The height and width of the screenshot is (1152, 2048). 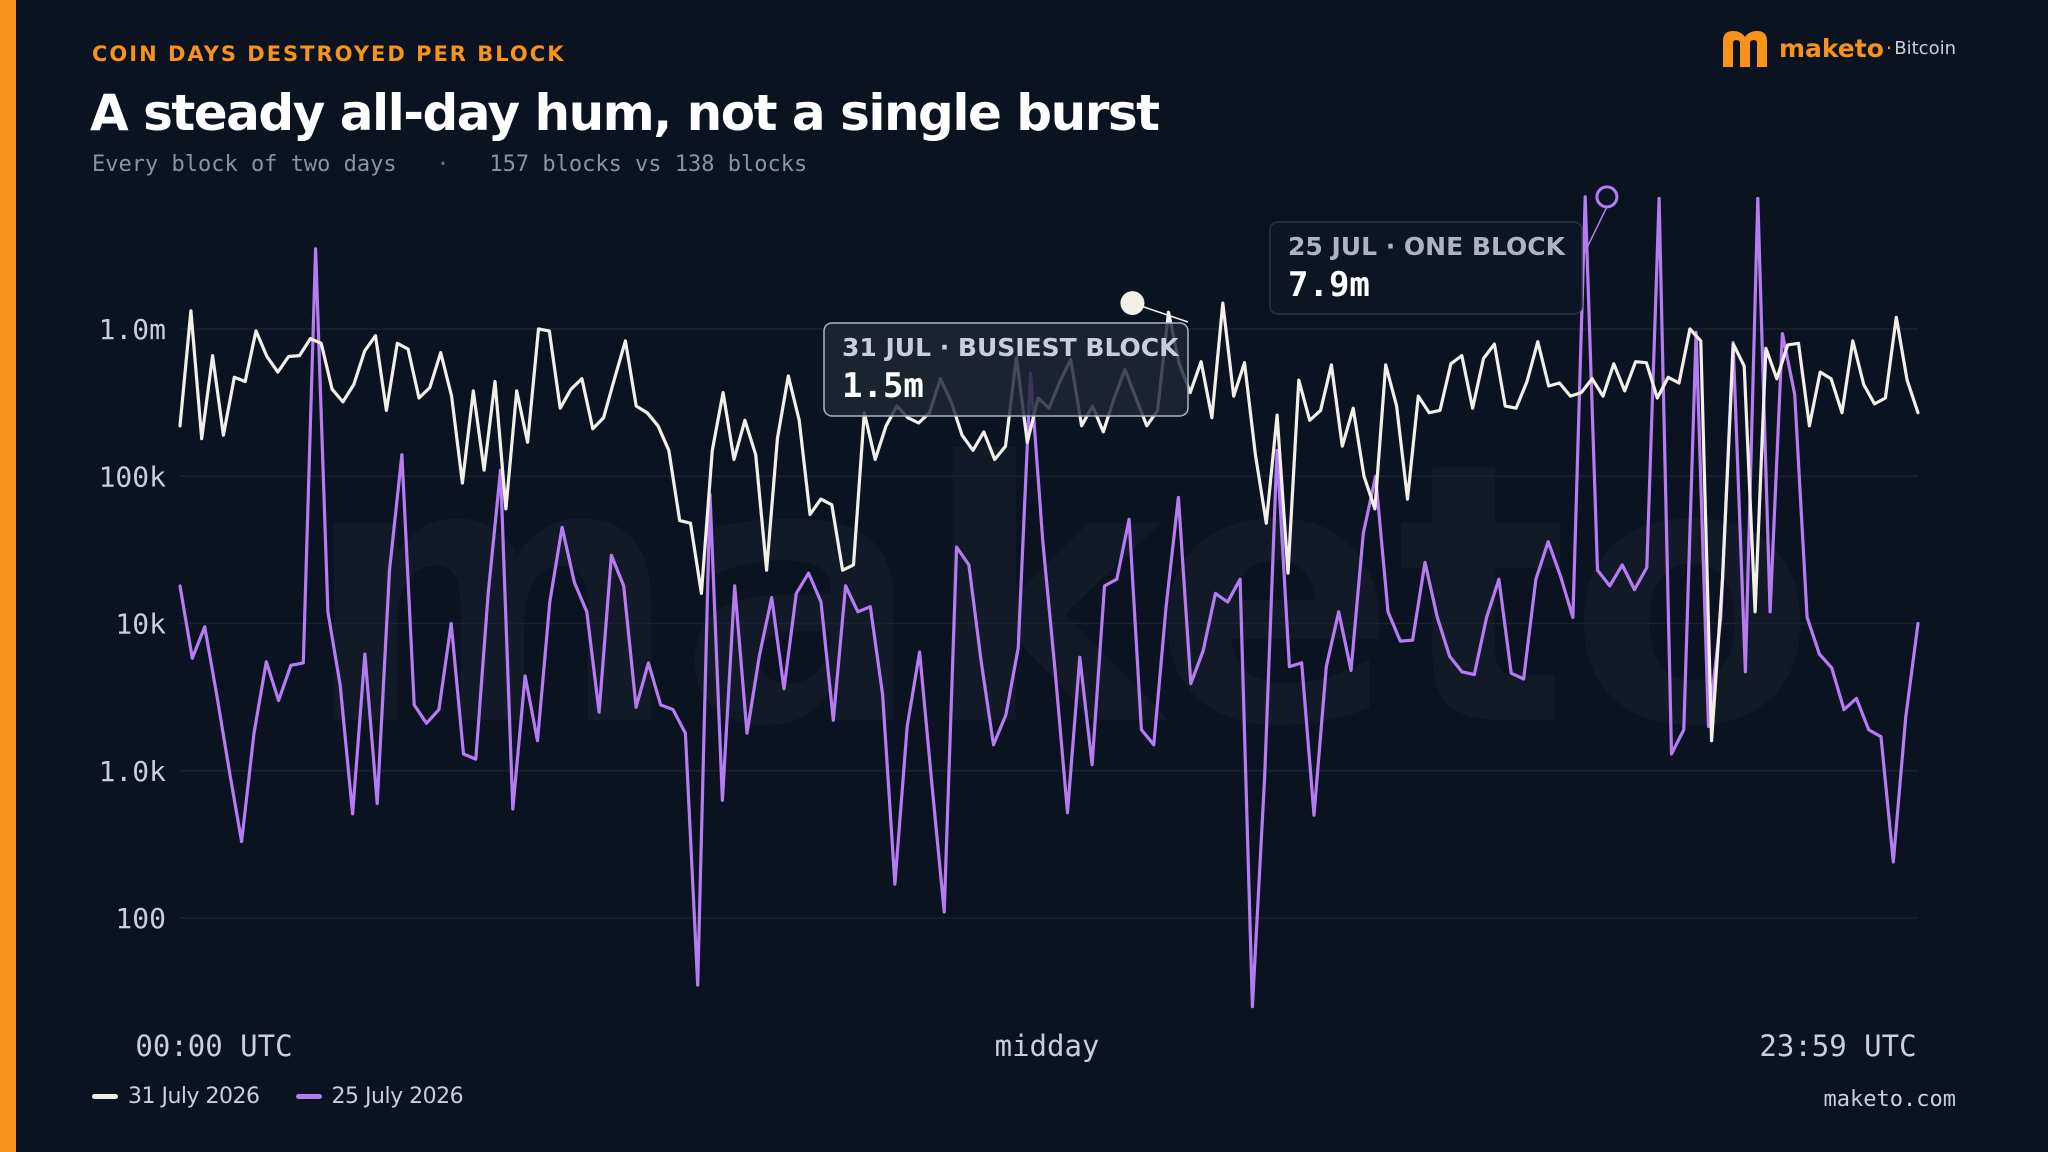 What do you see at coordinates (1426, 268) in the screenshot?
I see `callout-box-jul25` at bounding box center [1426, 268].